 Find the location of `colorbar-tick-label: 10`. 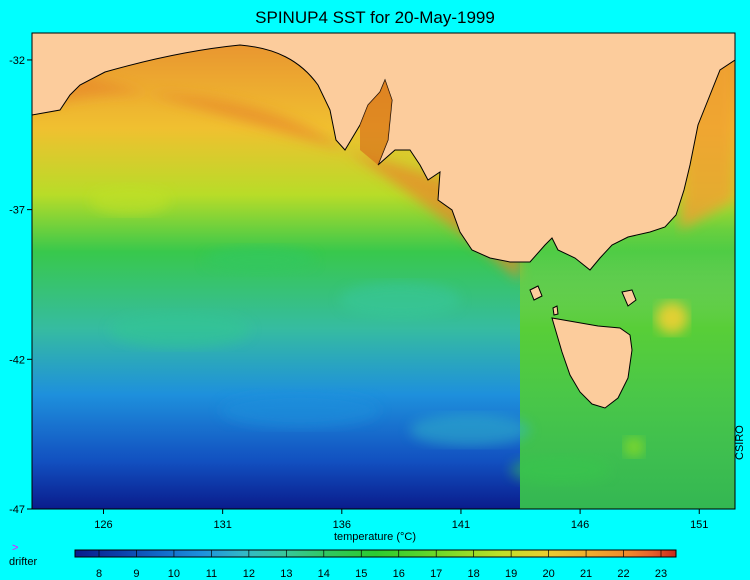

colorbar-tick-label: 10 is located at coordinates (174, 574).